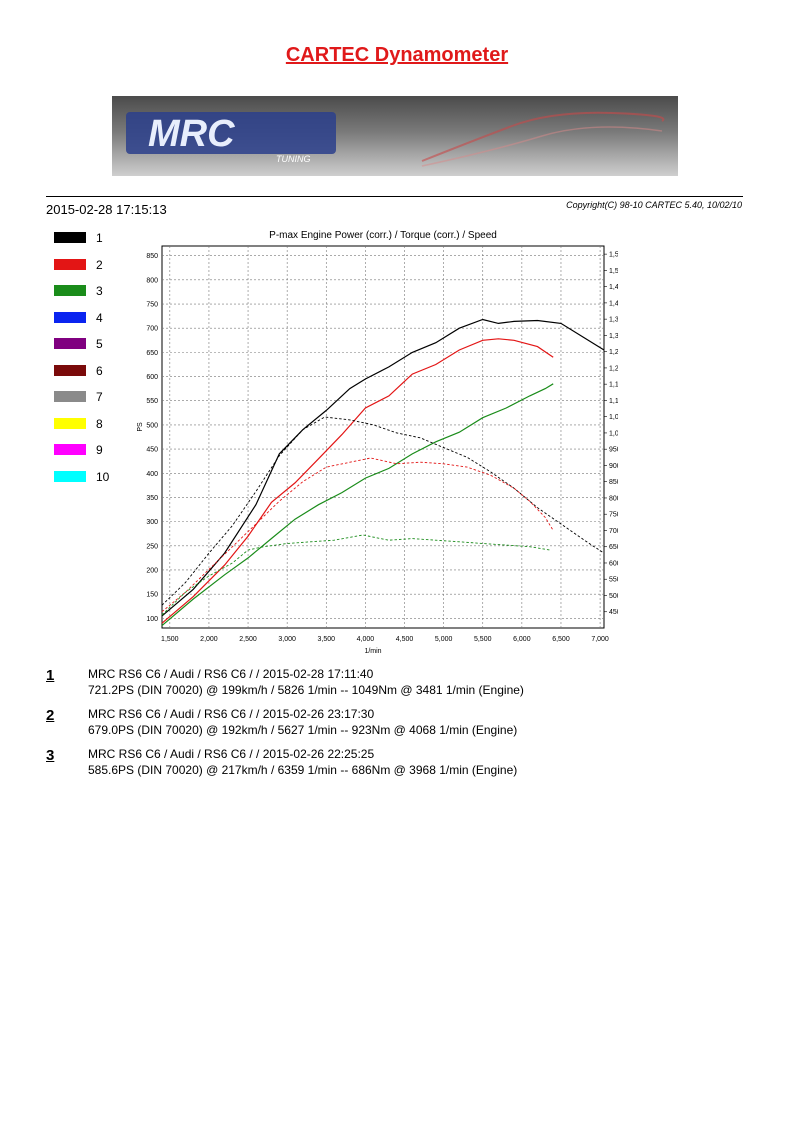 The image size is (794, 1123). I want to click on y-tick-label: 800, so click(152, 280).